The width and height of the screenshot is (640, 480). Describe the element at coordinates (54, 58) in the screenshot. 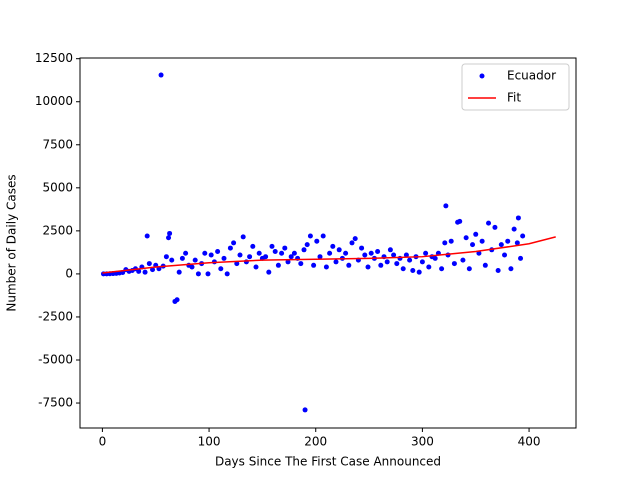

I see `y-tick-label: 12500` at that location.